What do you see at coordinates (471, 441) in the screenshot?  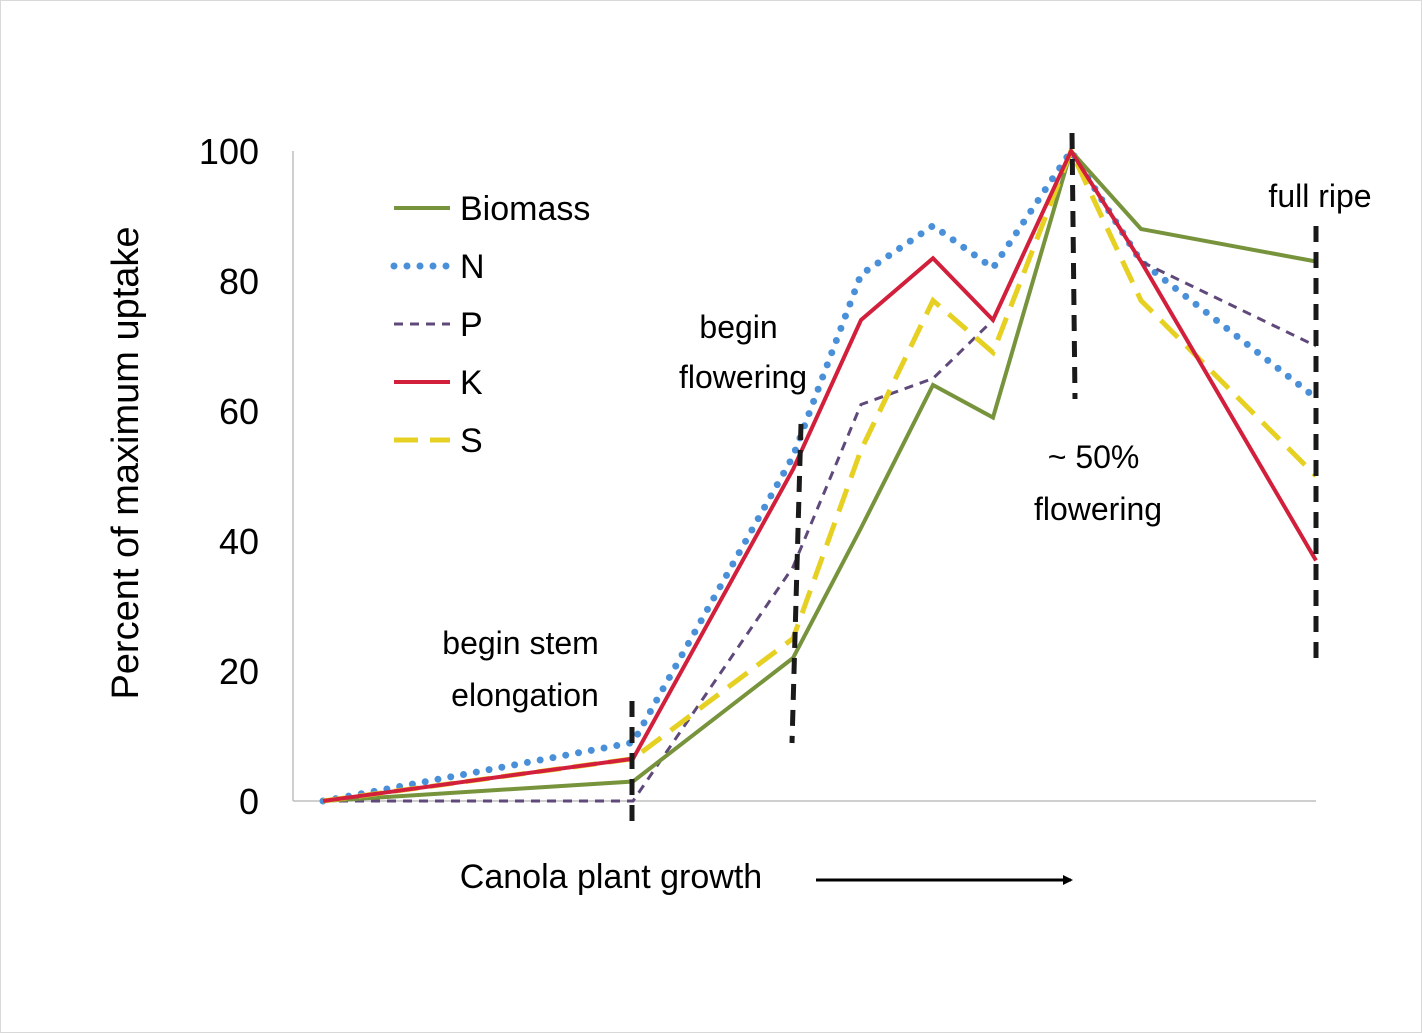 I see `legend-label-s: S` at bounding box center [471, 441].